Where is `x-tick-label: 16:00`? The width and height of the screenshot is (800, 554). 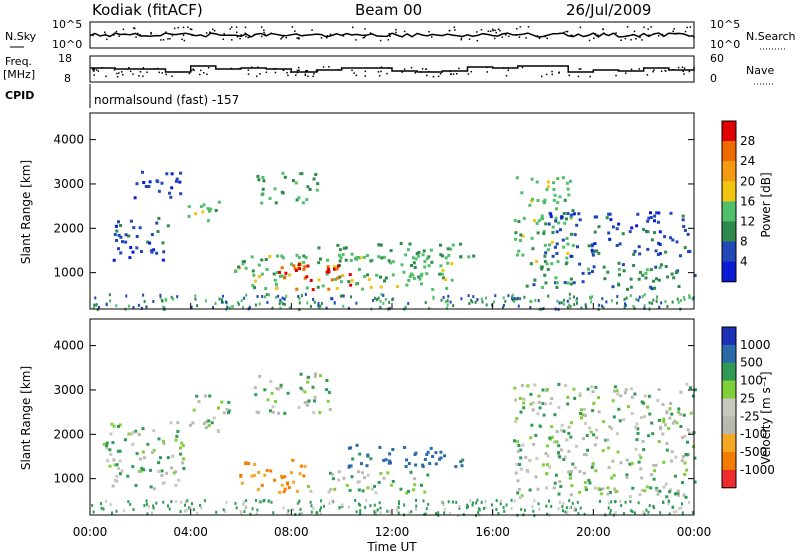 x-tick-label: 16:00 is located at coordinates (492, 532).